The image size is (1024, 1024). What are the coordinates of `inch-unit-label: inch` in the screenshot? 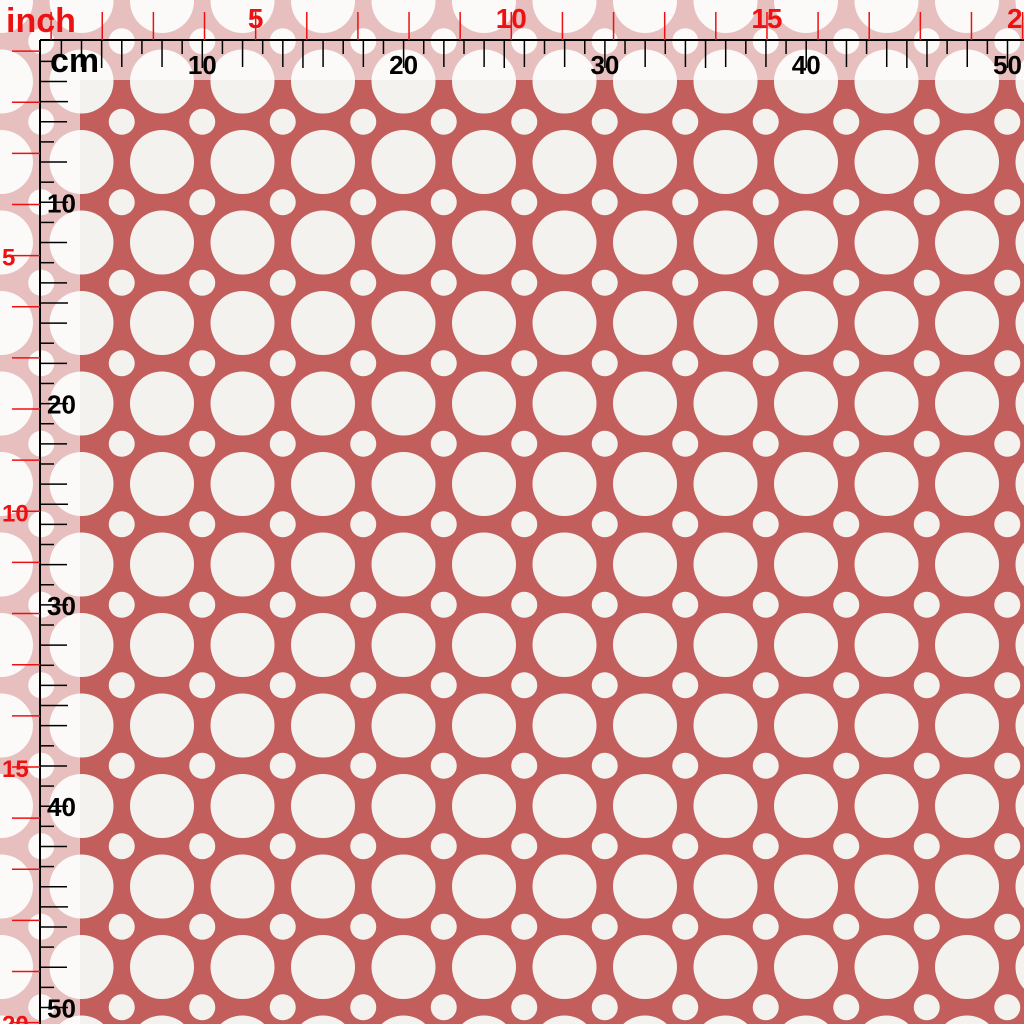 It's located at (41, 21).